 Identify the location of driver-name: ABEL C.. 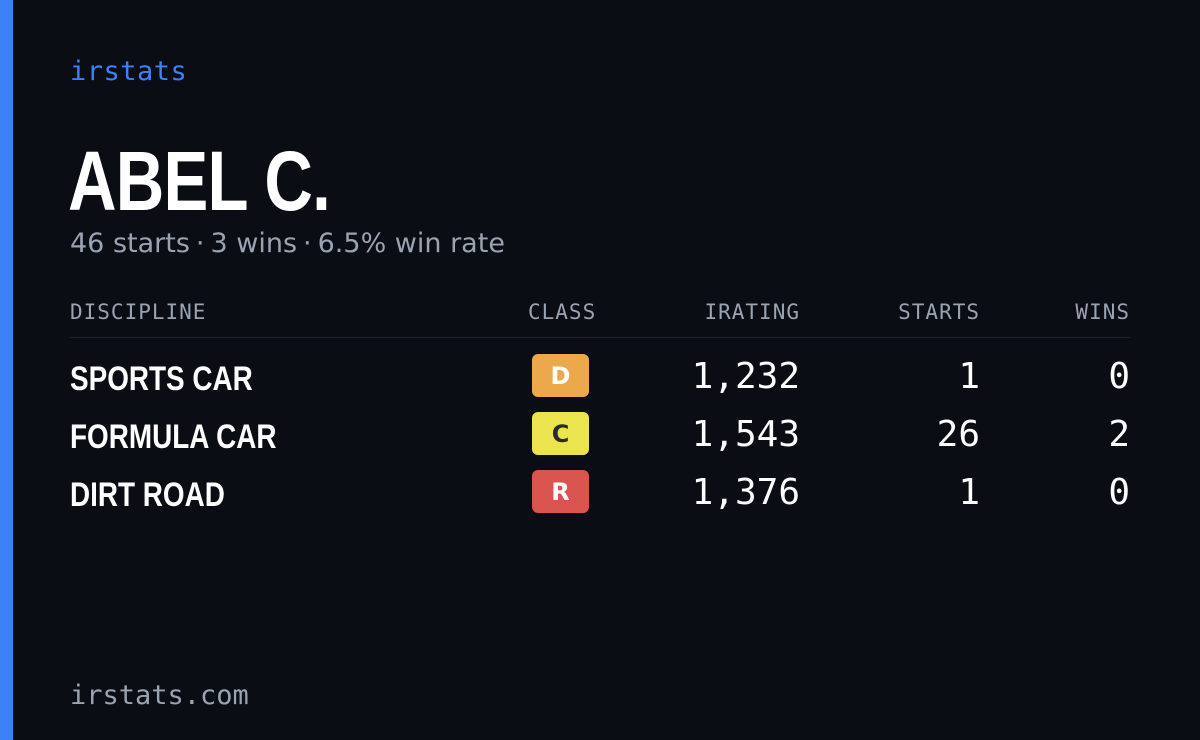
(199, 181).